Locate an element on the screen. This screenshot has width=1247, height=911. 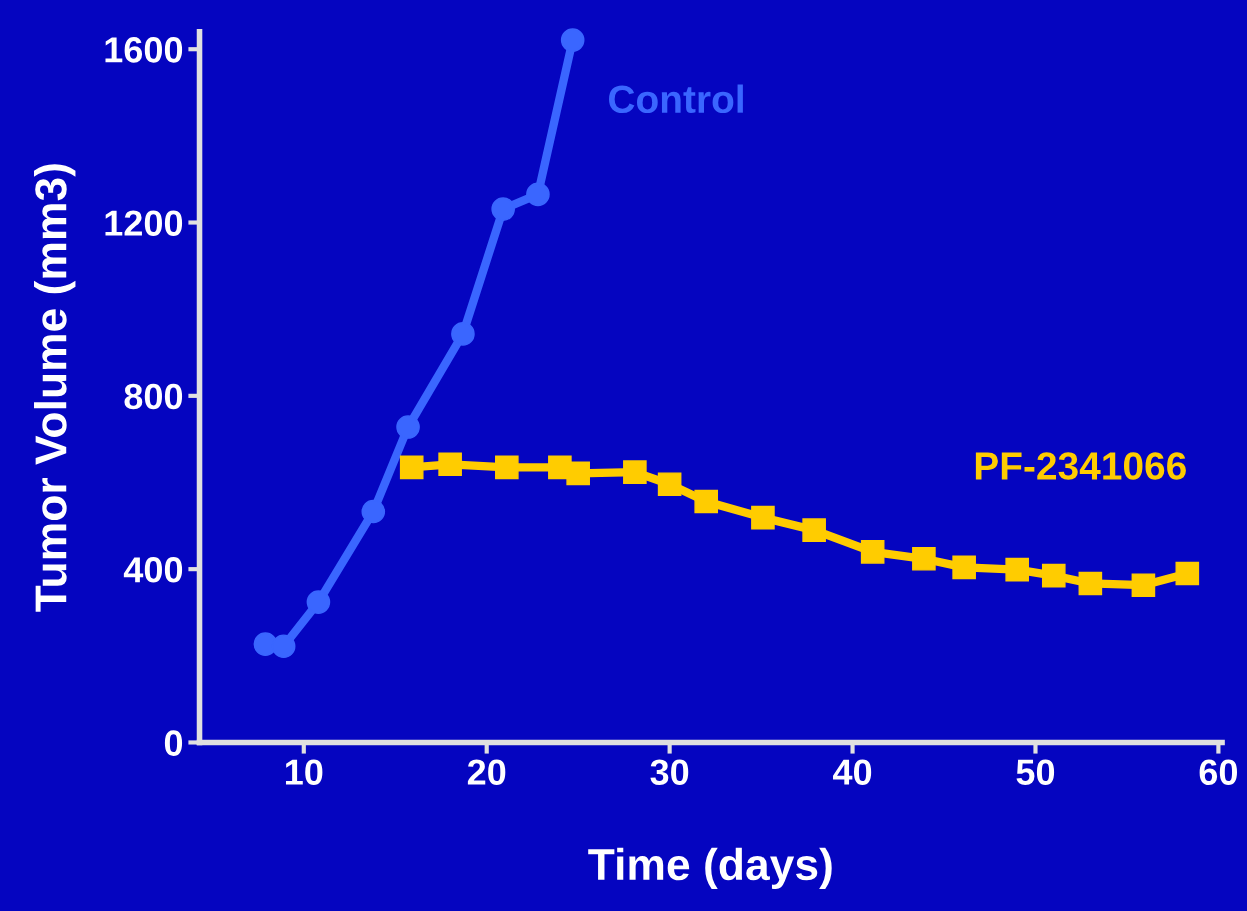
series-label: Control is located at coordinates (676, 99).